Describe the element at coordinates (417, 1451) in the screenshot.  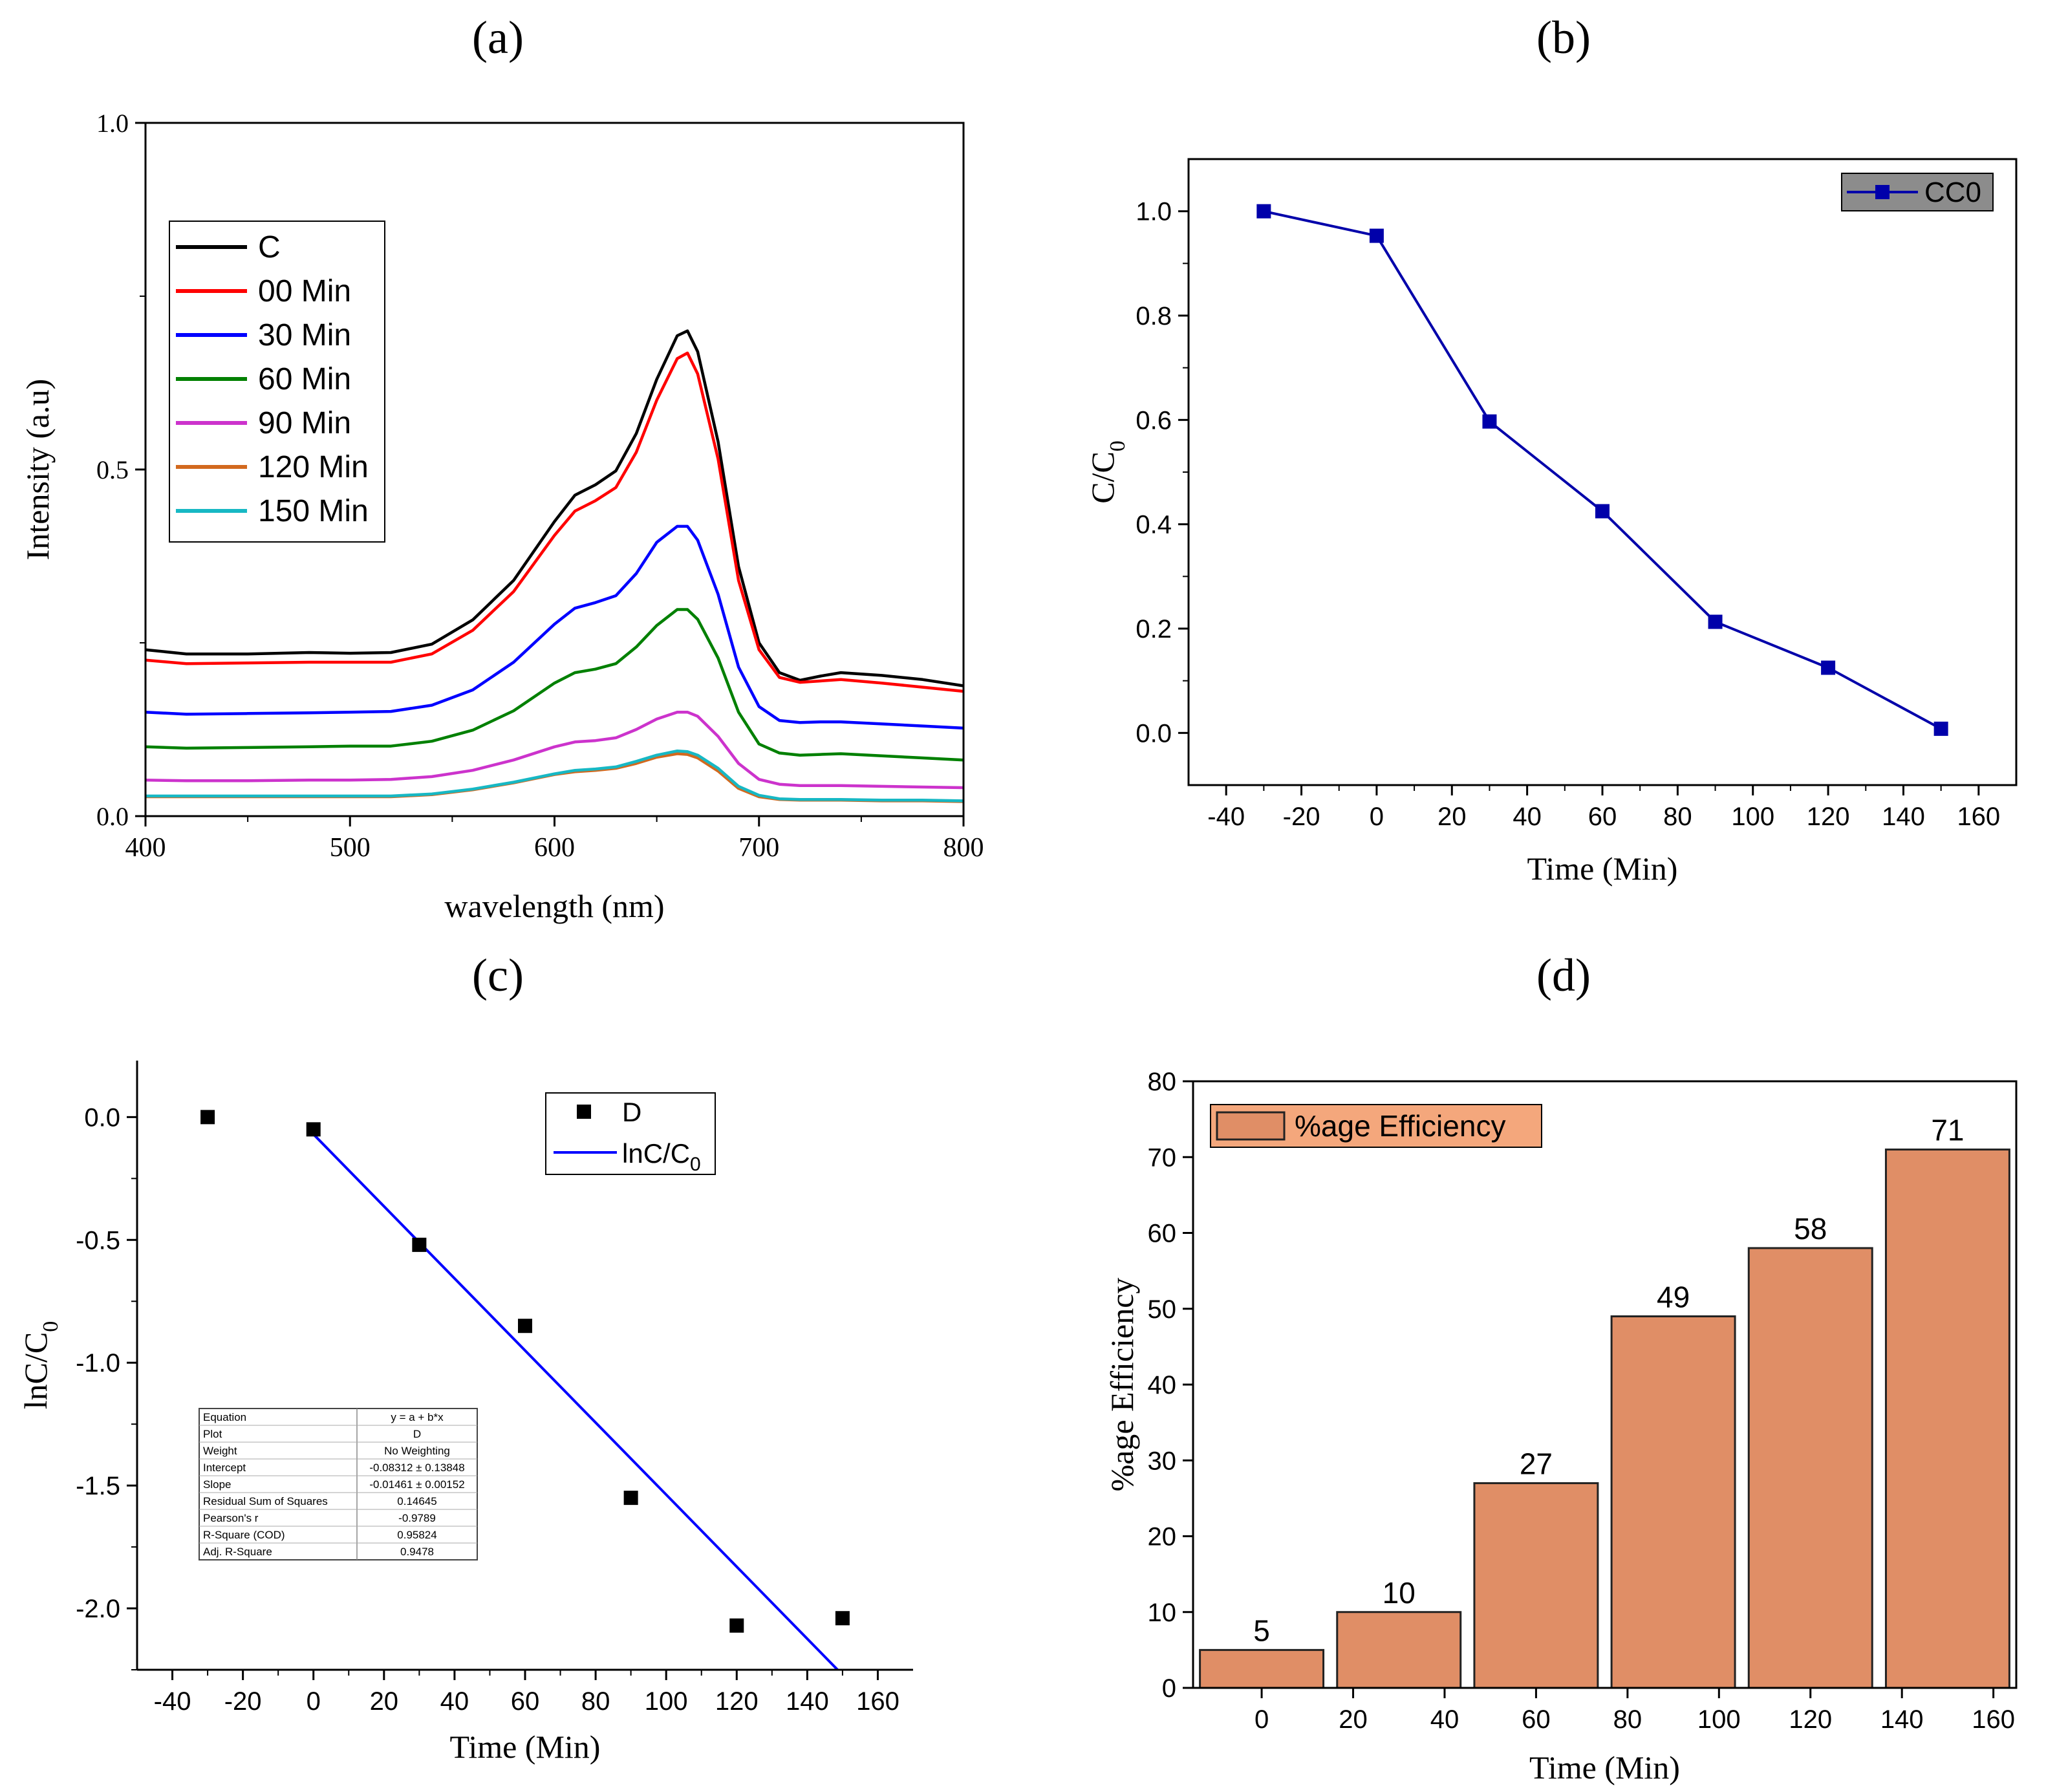
I see `fit-table-value: No Weighting` at that location.